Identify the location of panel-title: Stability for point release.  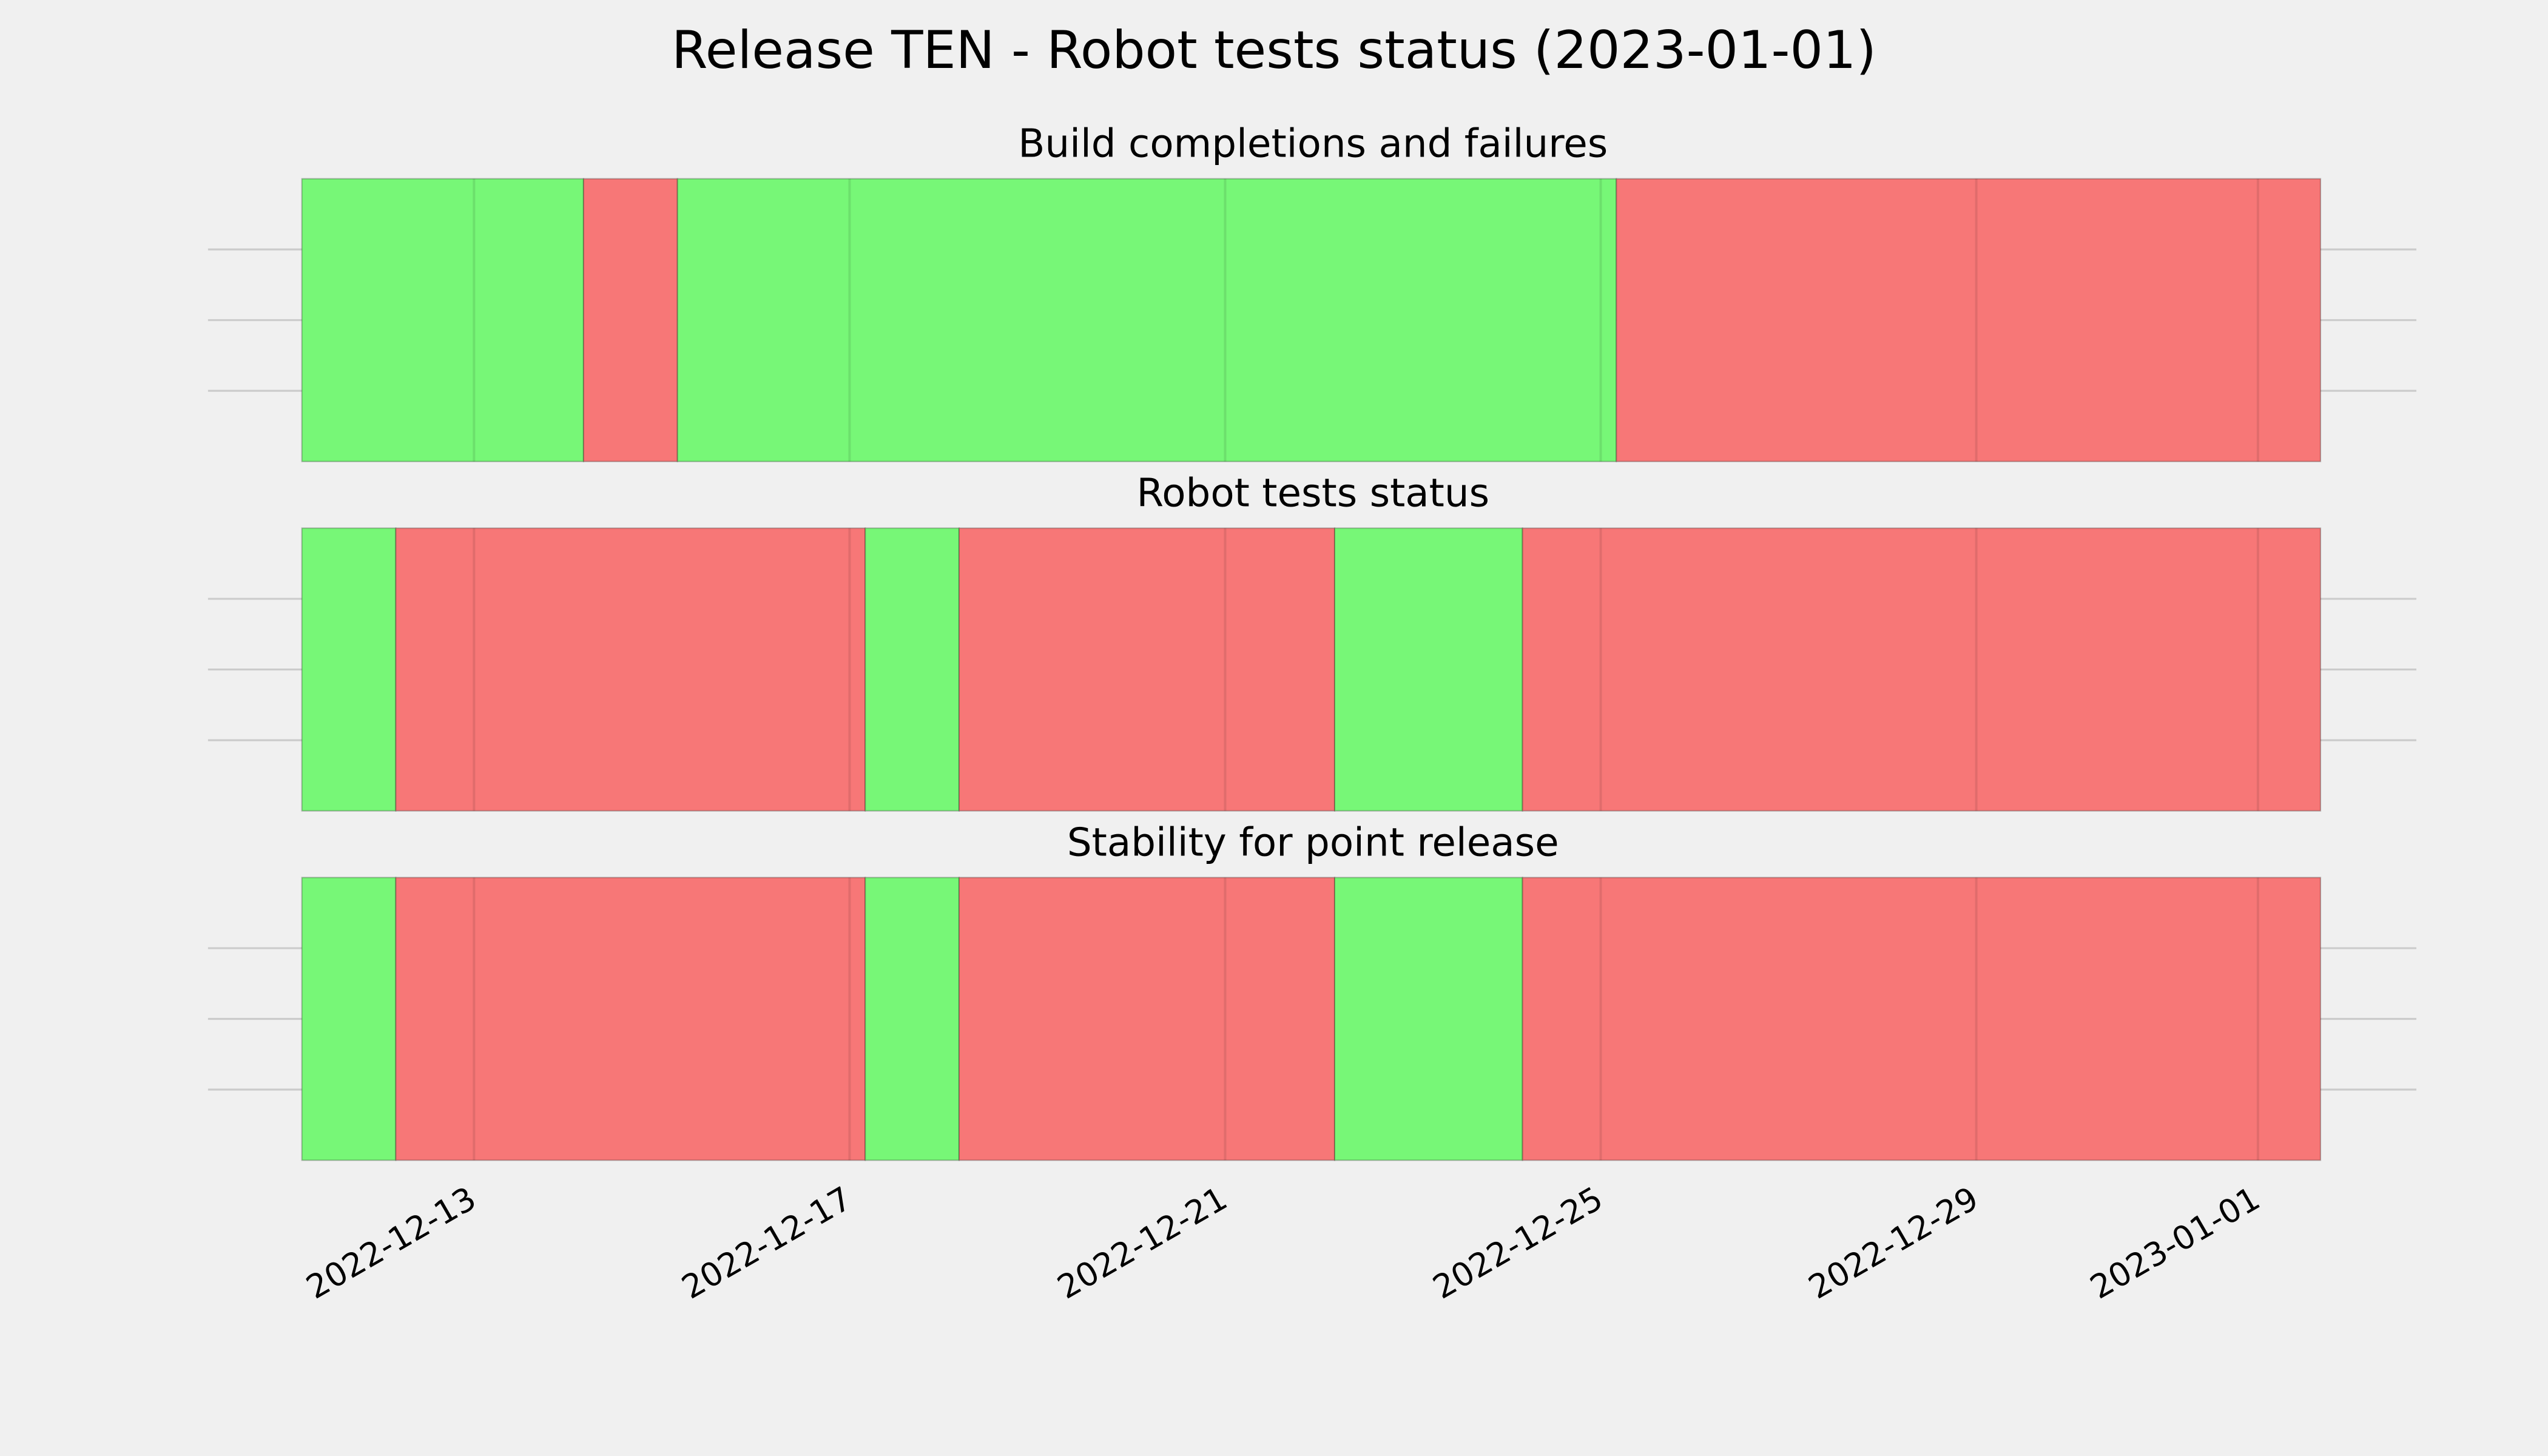
(1313, 842).